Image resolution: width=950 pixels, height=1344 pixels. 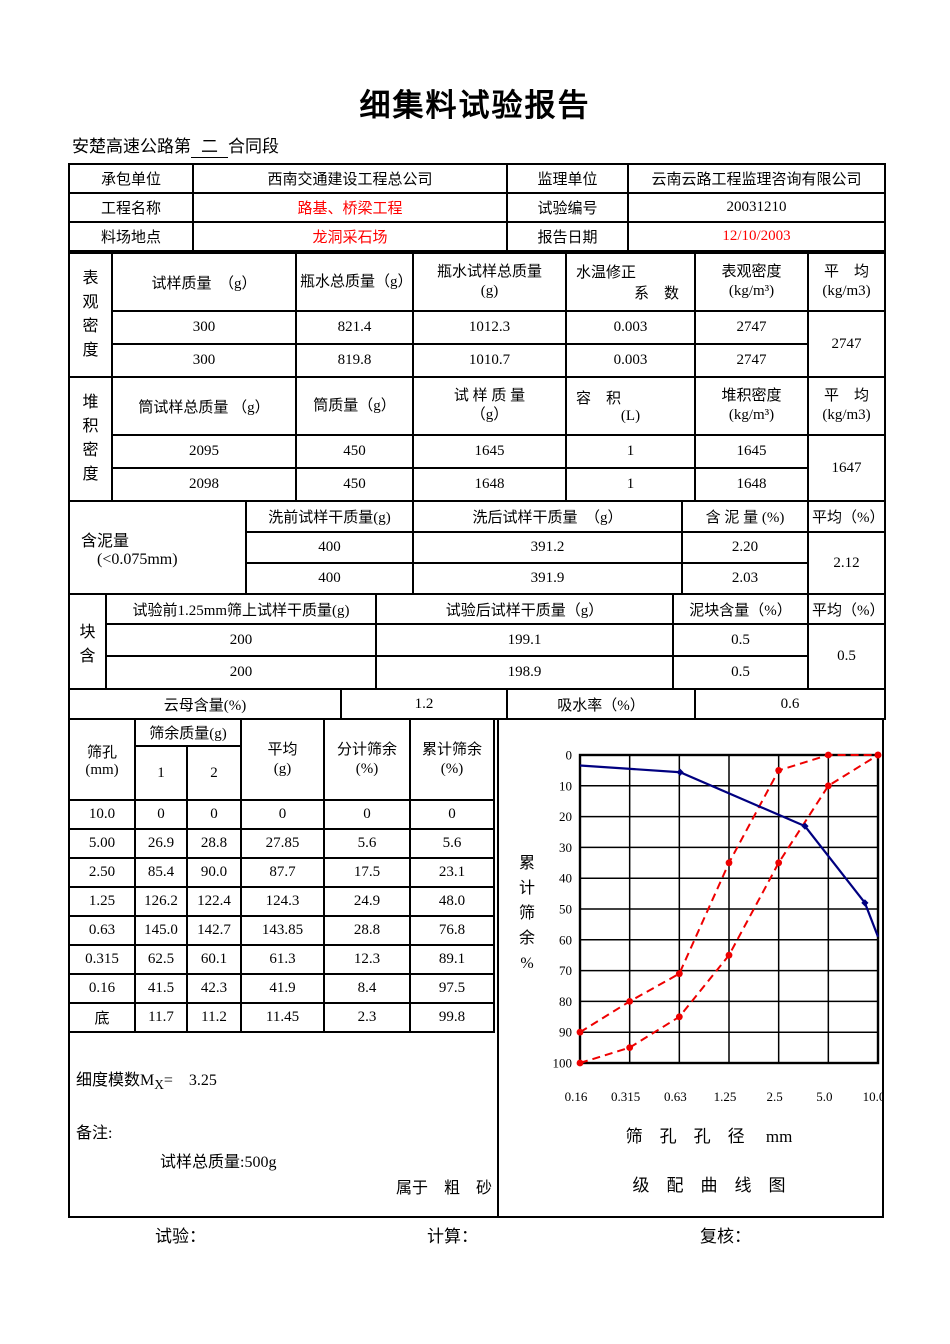 I want to click on value-cell: 0.5, so click(x=740, y=640).